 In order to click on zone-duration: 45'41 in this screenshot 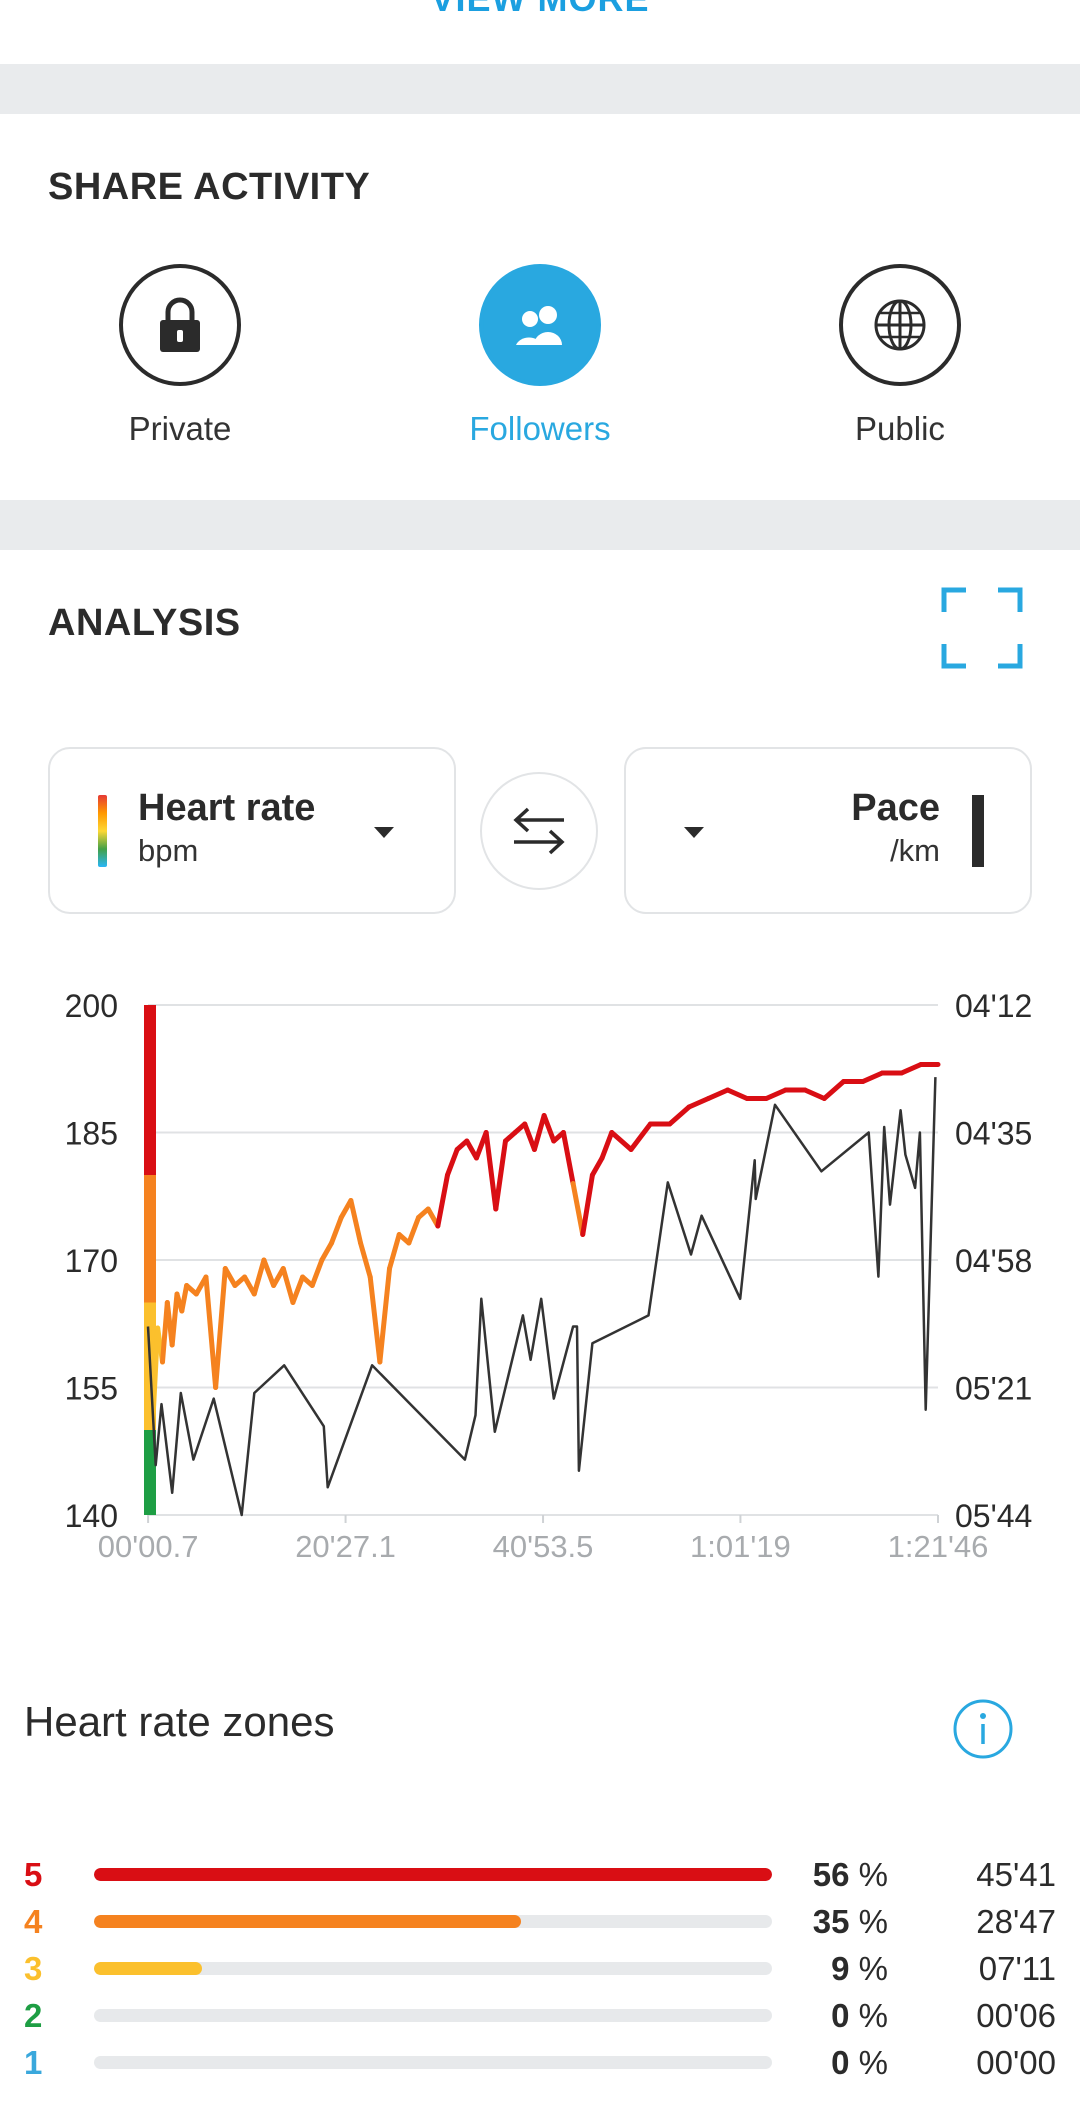, I will do `click(1016, 1874)`.